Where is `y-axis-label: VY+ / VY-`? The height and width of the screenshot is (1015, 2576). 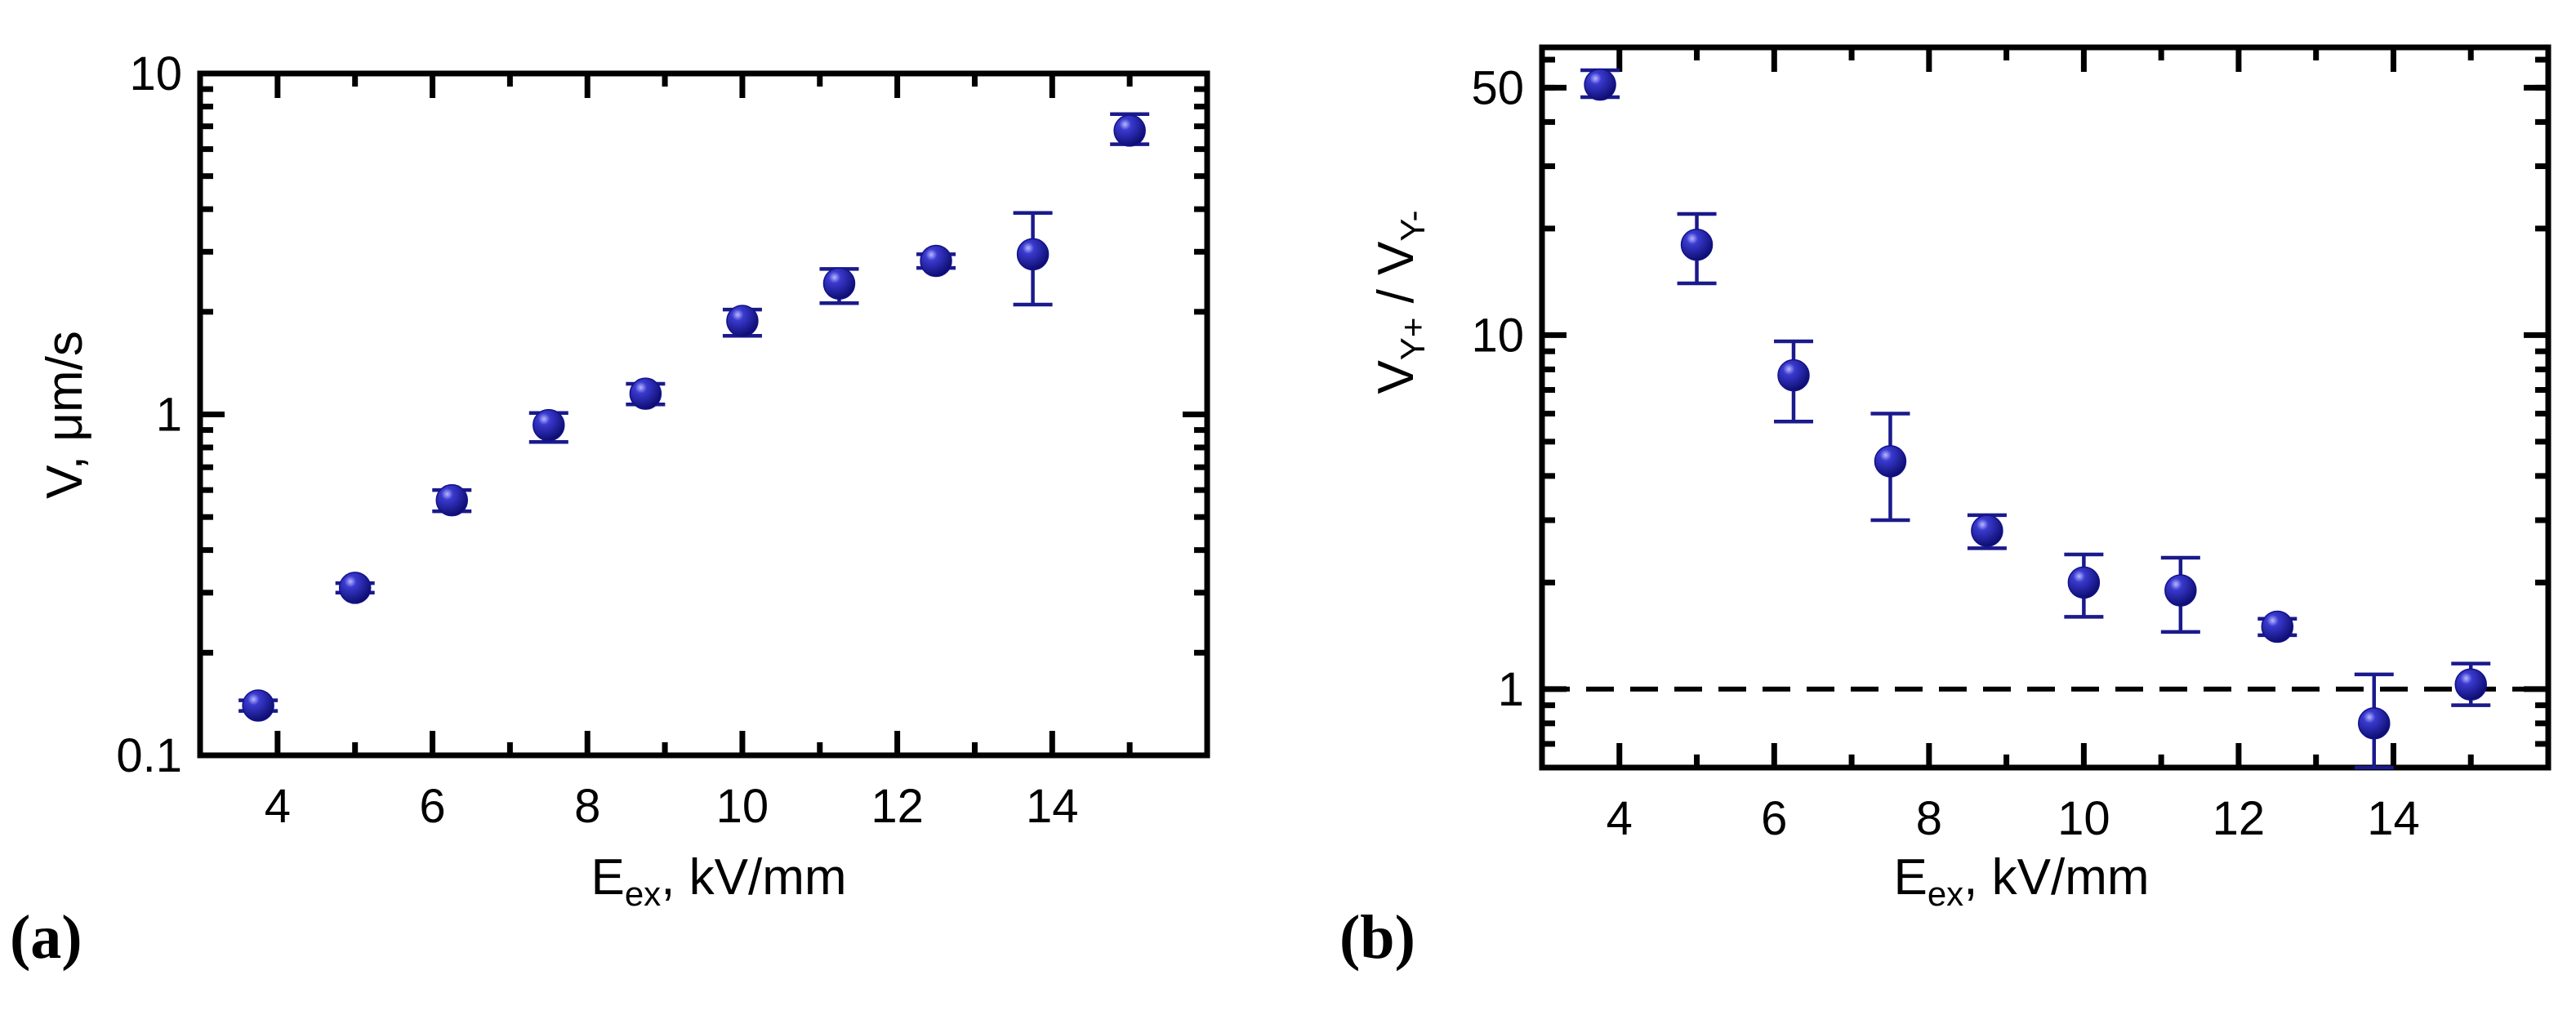
y-axis-label: VY+ / VY- is located at coordinates (1400, 302).